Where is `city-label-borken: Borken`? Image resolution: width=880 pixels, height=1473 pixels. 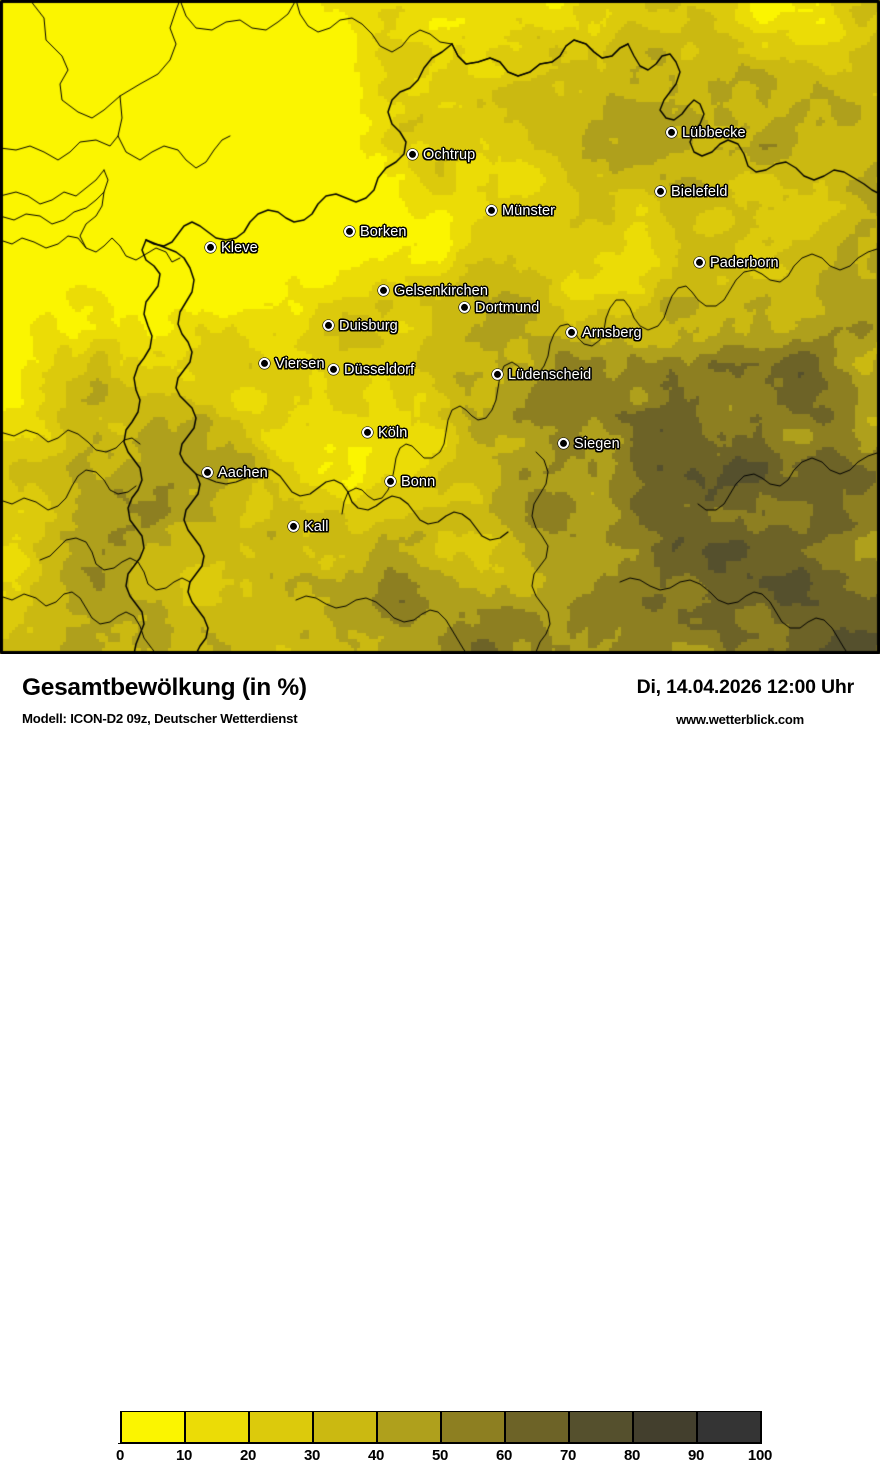 city-label-borken: Borken is located at coordinates (375, 232).